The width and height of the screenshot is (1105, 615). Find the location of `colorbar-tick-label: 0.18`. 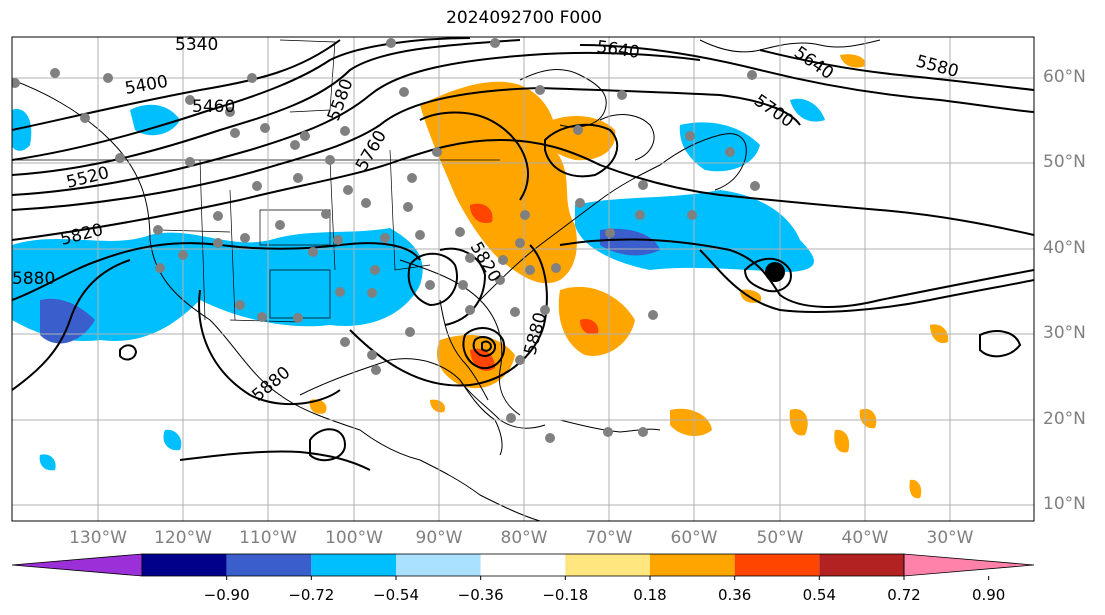

colorbar-tick-label: 0.18 is located at coordinates (650, 595).